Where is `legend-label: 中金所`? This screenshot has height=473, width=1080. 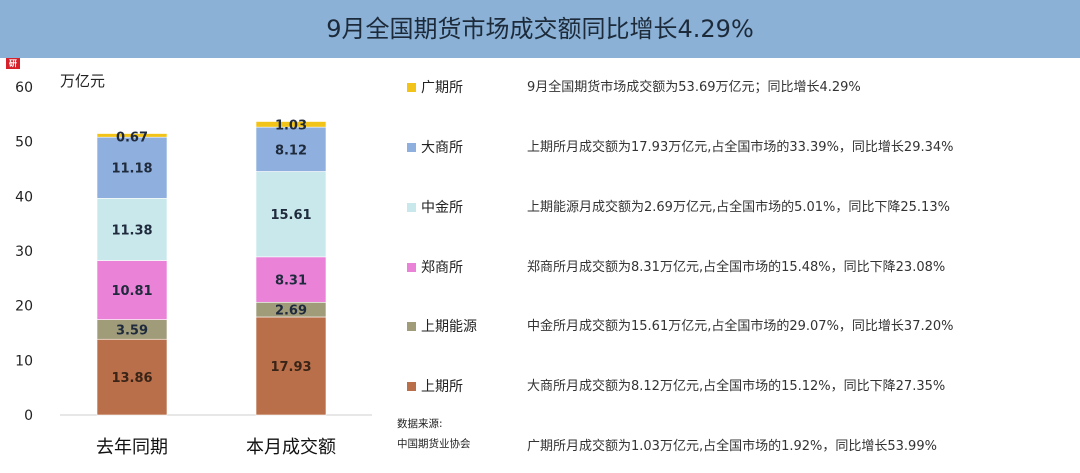
legend-label: 中金所 is located at coordinates (442, 208).